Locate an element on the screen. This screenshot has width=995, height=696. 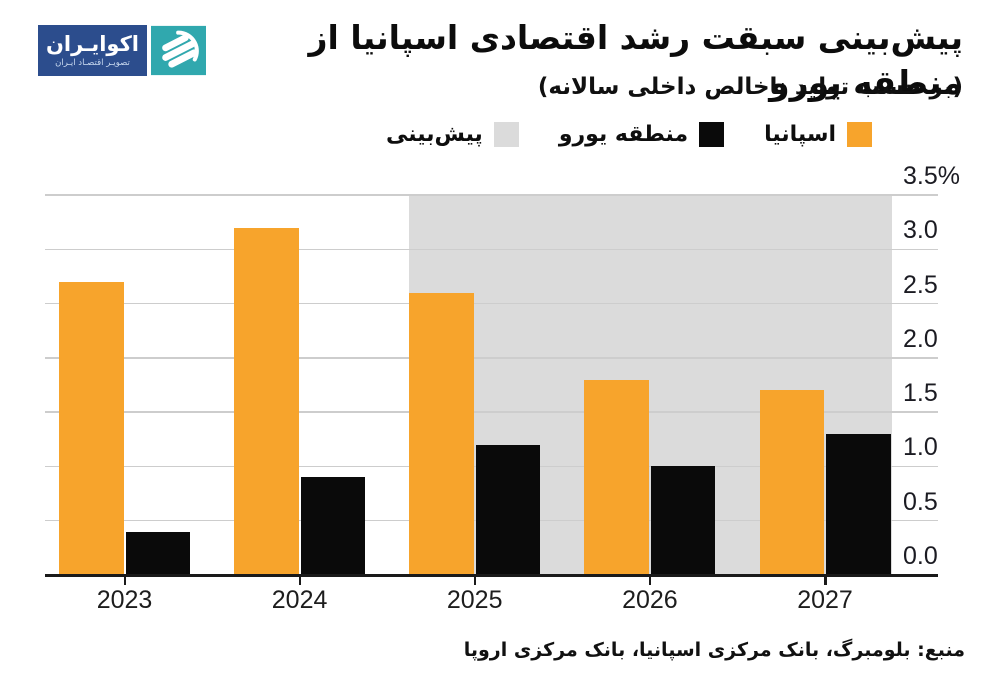
logo-tagline: تصویـر اقتصـاد ایـران is located at coordinates (92, 62).